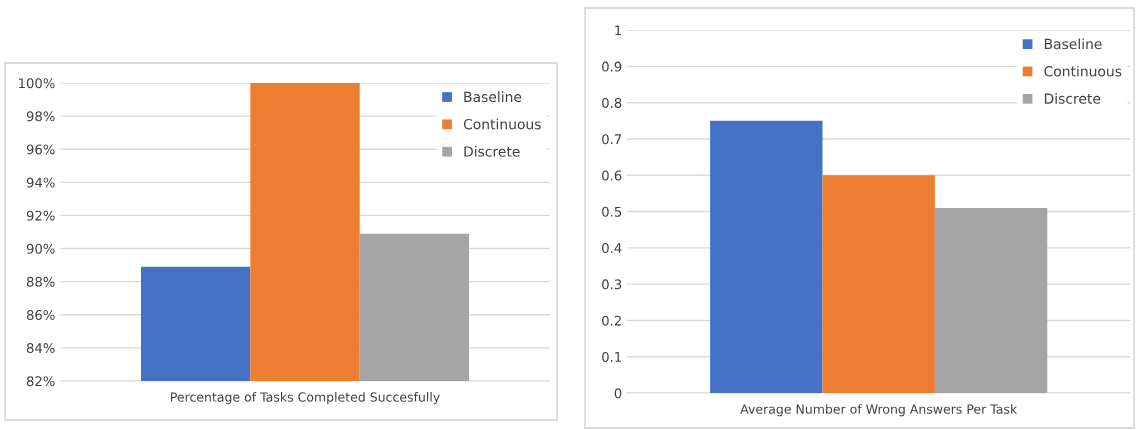 This screenshot has width=1136, height=430. What do you see at coordinates (612, 211) in the screenshot?
I see `y-tick-label: 0.5` at bounding box center [612, 211].